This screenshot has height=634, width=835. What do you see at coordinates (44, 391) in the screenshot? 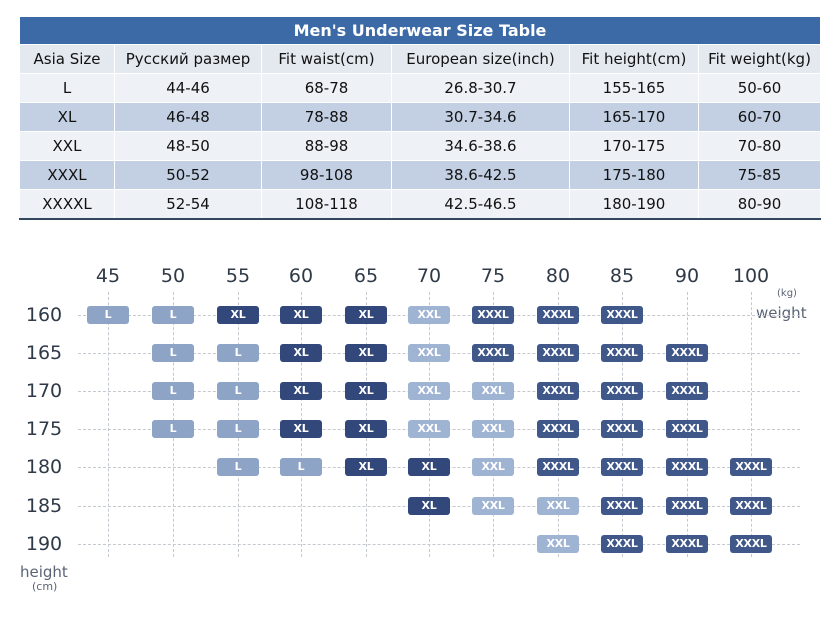
I see `height-tick-label: 170` at bounding box center [44, 391].